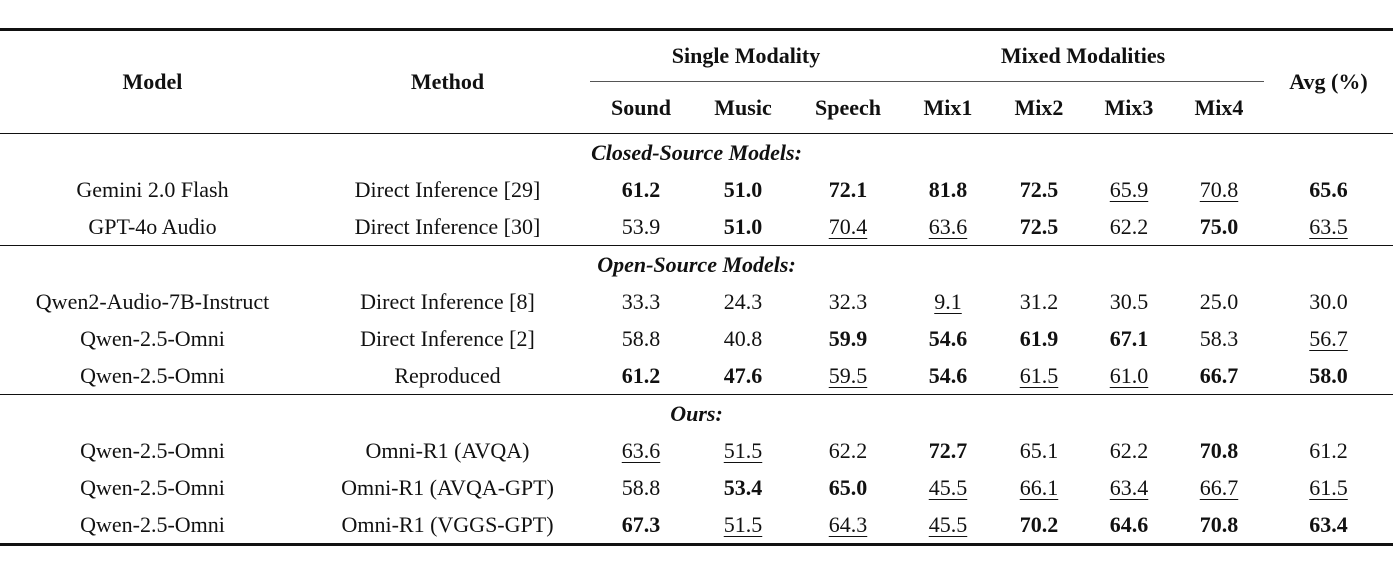 The width and height of the screenshot is (1393, 583). What do you see at coordinates (1328, 450) in the screenshot?
I see `cell-avg: 61.2` at bounding box center [1328, 450].